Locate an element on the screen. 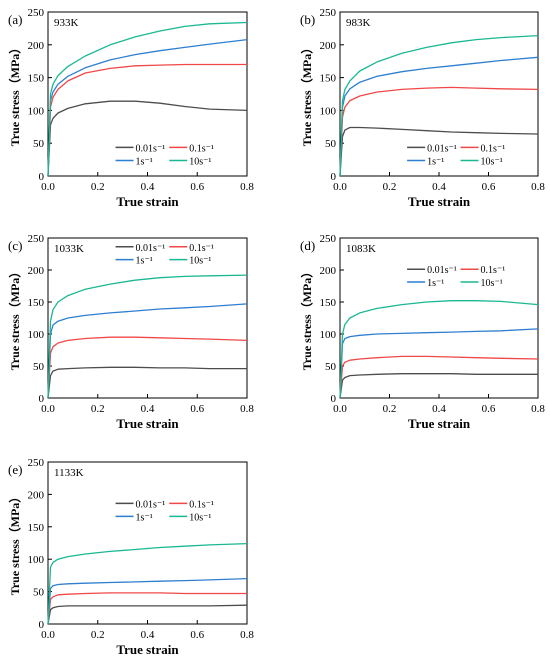 The height and width of the screenshot is (663, 550). panel-label: (b) is located at coordinates (307, 19).